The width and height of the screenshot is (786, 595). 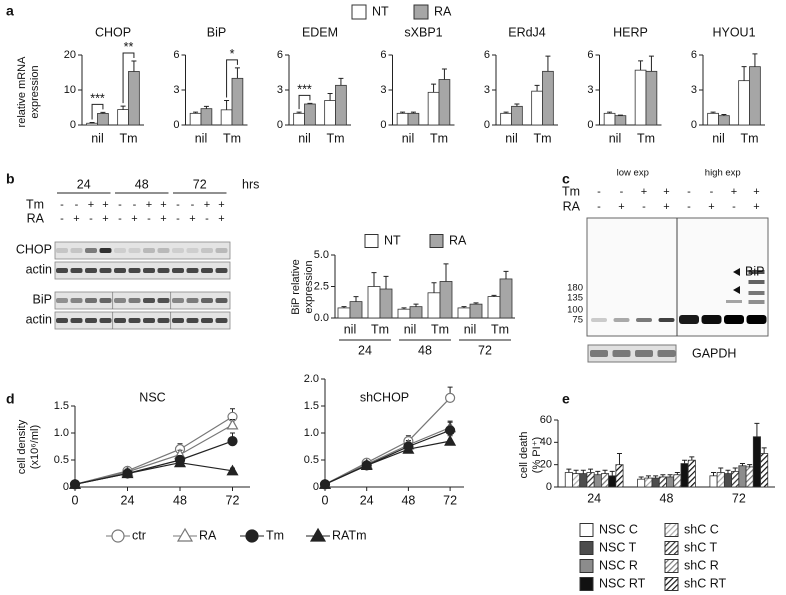 I want to click on y-tick-label: 10, so click(x=70, y=90).